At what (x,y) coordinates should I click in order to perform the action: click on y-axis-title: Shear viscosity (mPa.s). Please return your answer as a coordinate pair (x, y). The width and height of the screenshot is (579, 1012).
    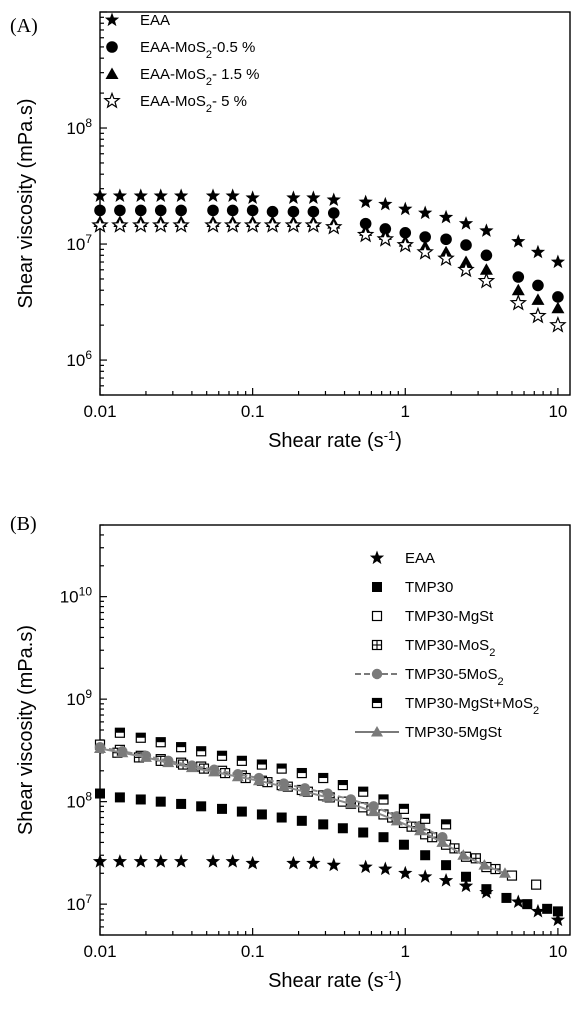
    Looking at the image, I should click on (26, 203).